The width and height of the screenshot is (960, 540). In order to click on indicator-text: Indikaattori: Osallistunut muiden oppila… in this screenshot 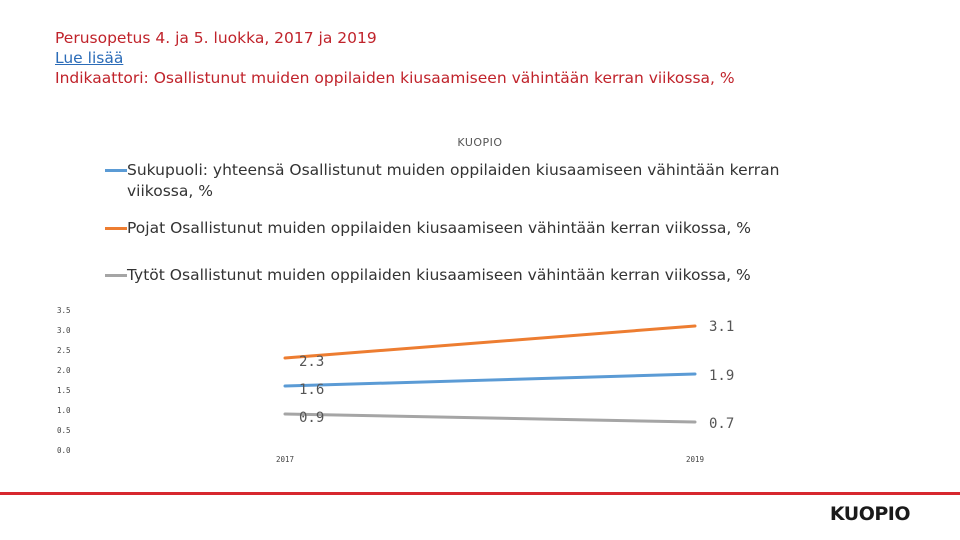, I will do `click(395, 78)`.